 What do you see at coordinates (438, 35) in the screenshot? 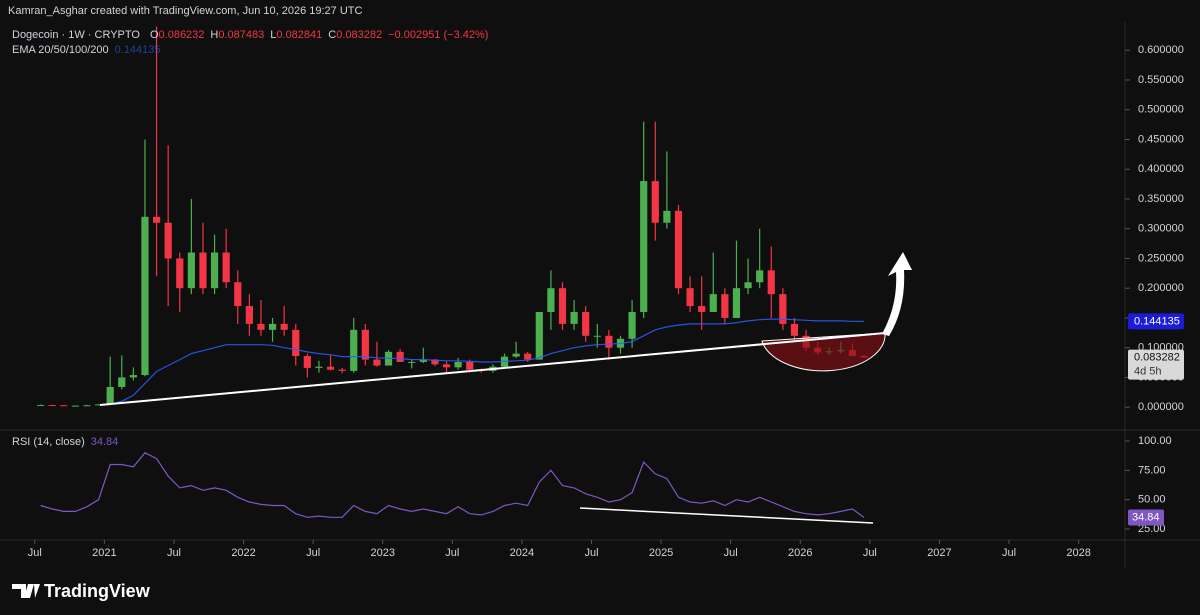
I see `change: −0.002951 (−3.42%)` at bounding box center [438, 35].